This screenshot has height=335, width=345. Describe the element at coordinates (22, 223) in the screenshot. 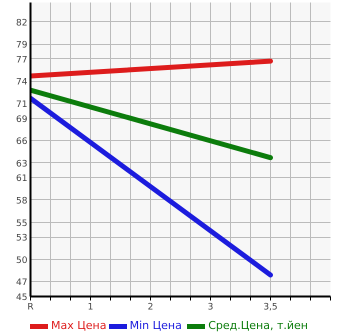

I see `y-tick-label: 55` at that location.